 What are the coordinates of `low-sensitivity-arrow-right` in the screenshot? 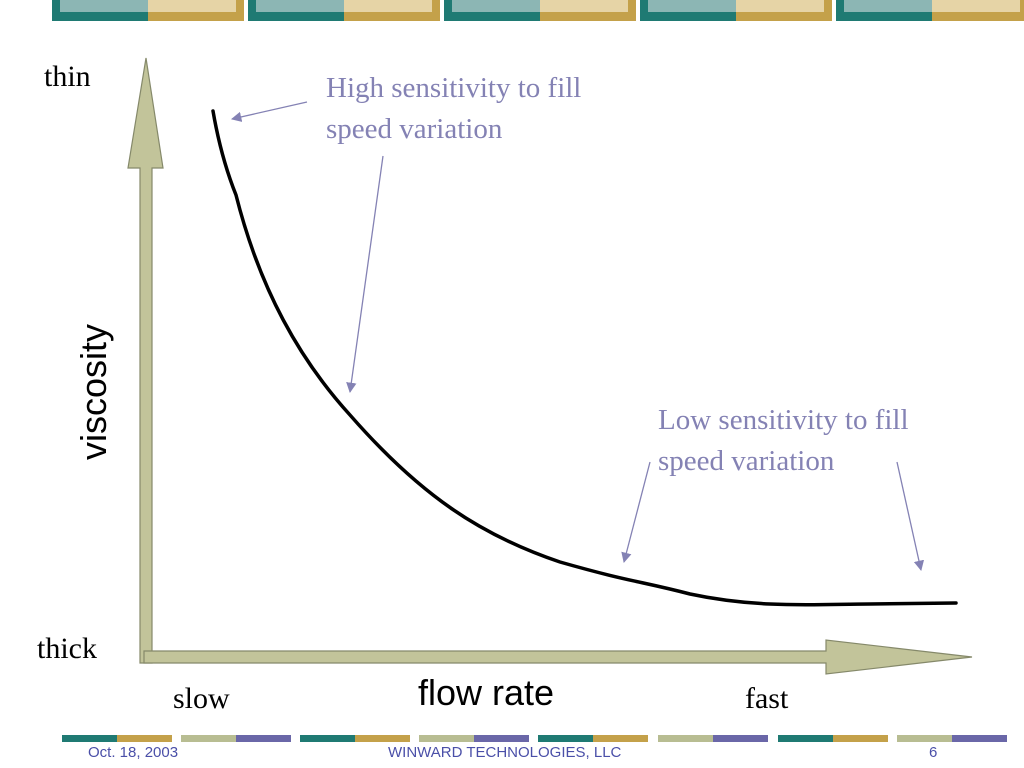 It's located at (910, 516).